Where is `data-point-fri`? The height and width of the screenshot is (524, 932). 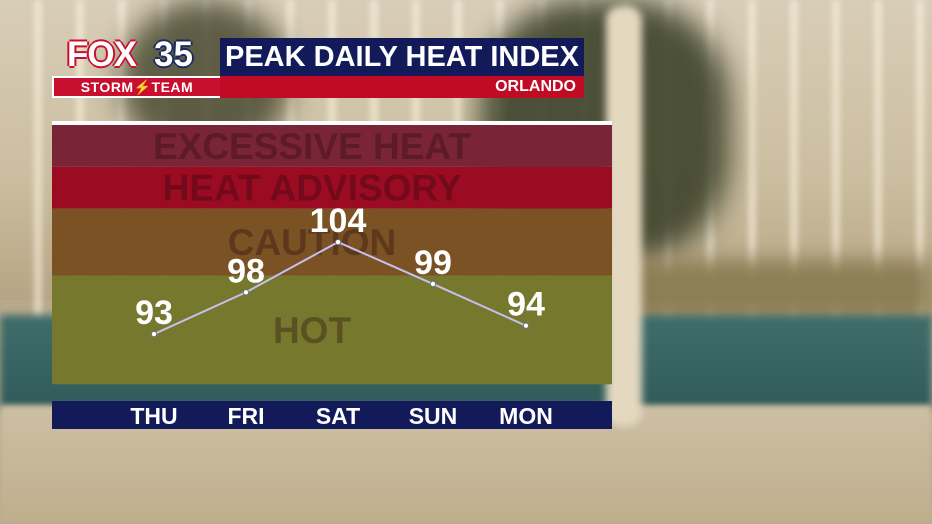
data-point-fri is located at coordinates (245, 292).